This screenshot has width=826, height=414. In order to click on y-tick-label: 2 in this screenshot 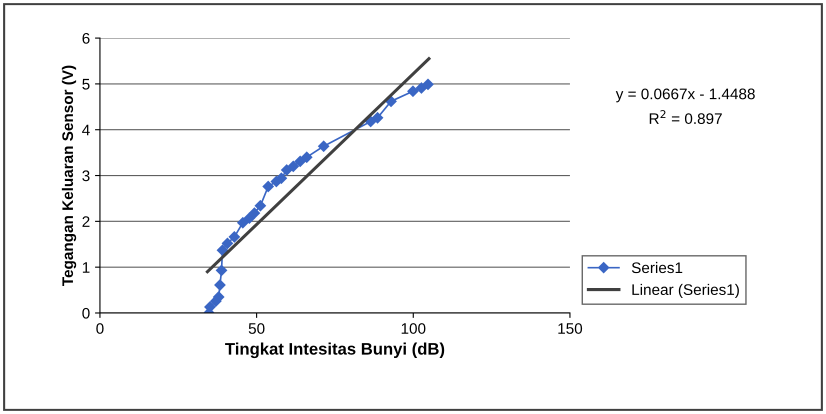, I will do `click(86, 221)`.